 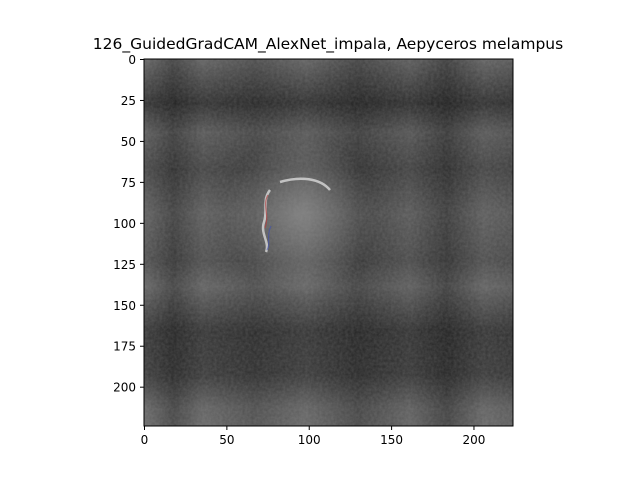 I want to click on x-tick-label: 200, so click(x=474, y=440).